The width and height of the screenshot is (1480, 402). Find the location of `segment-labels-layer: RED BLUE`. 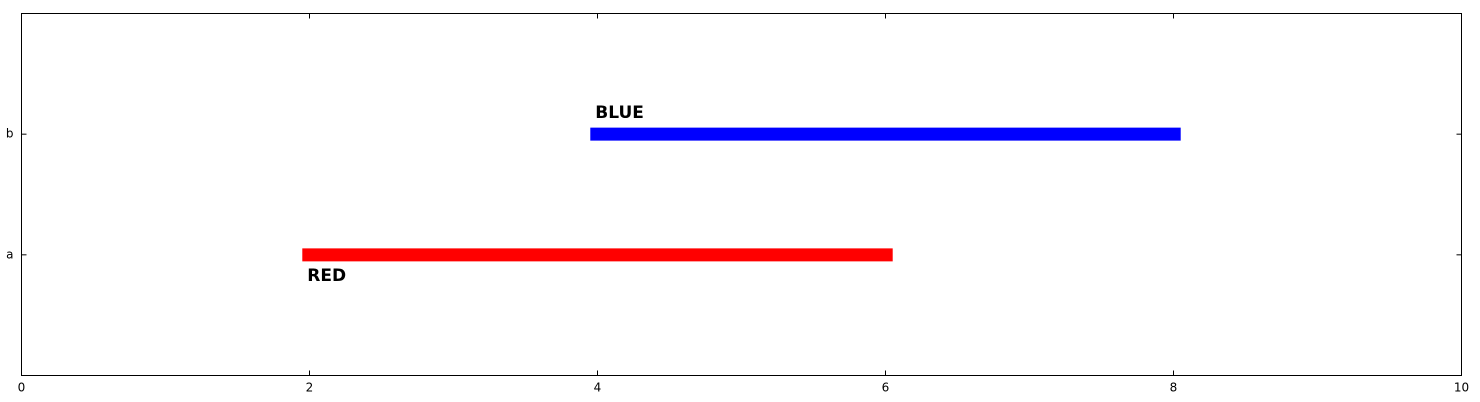

segment-labels-layer: RED BLUE is located at coordinates (475, 194).